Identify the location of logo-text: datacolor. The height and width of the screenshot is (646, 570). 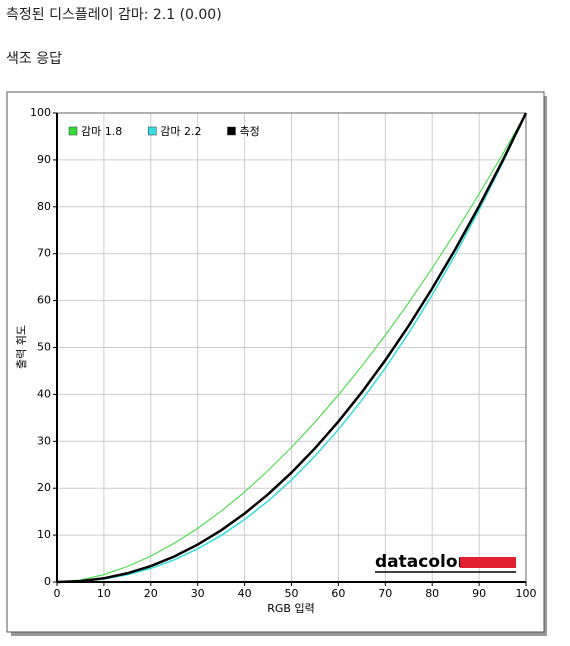
(421, 562).